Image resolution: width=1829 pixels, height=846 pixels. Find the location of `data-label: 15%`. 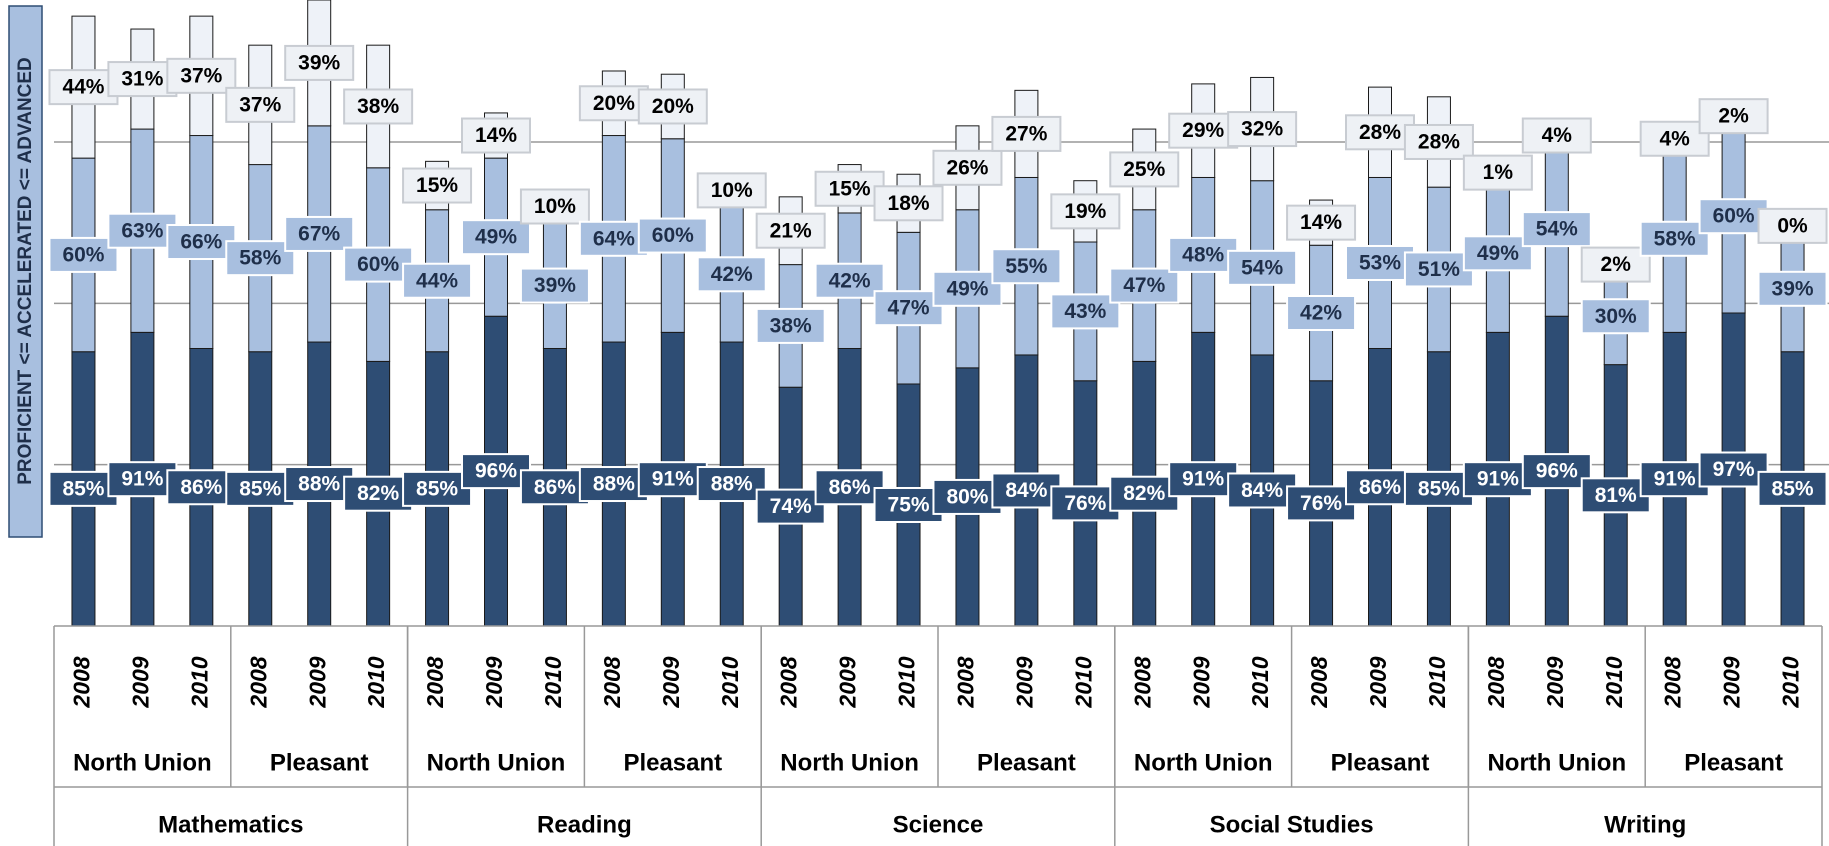

data-label: 15% is located at coordinates (437, 185).